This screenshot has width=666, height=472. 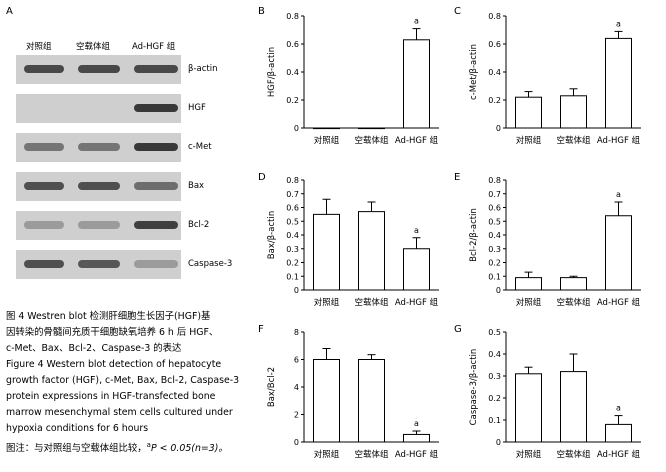 I want to click on blot-row-label: β-actin, so click(x=203, y=69).